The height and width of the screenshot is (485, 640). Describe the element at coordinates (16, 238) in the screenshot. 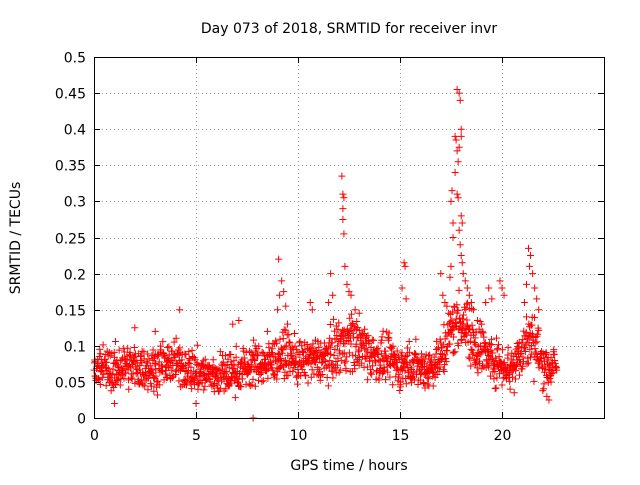

I see `y-axis-title: SRMTID / TECUs` at that location.